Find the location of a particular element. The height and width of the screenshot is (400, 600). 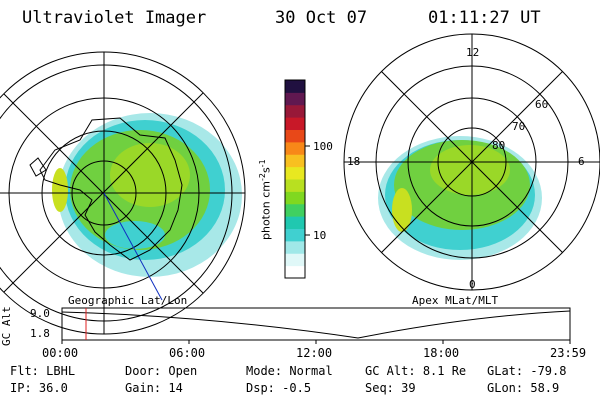

status-seq: Seq: 39 is located at coordinates (390, 388).